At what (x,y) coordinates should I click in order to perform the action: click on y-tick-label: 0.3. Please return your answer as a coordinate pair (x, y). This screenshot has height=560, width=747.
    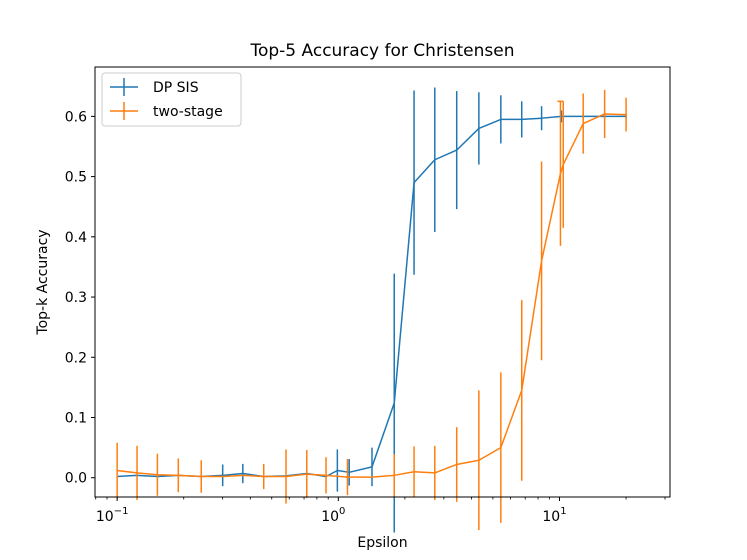
    Looking at the image, I should click on (76, 298).